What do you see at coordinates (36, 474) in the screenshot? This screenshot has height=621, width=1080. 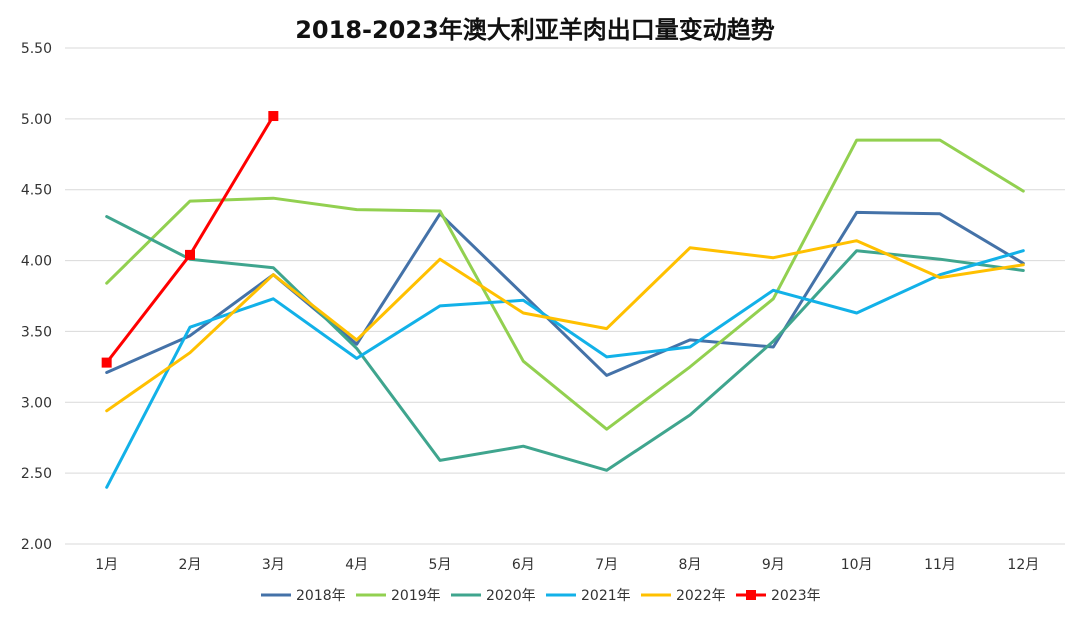 I see `y-tick-label: 2.50` at bounding box center [36, 474].